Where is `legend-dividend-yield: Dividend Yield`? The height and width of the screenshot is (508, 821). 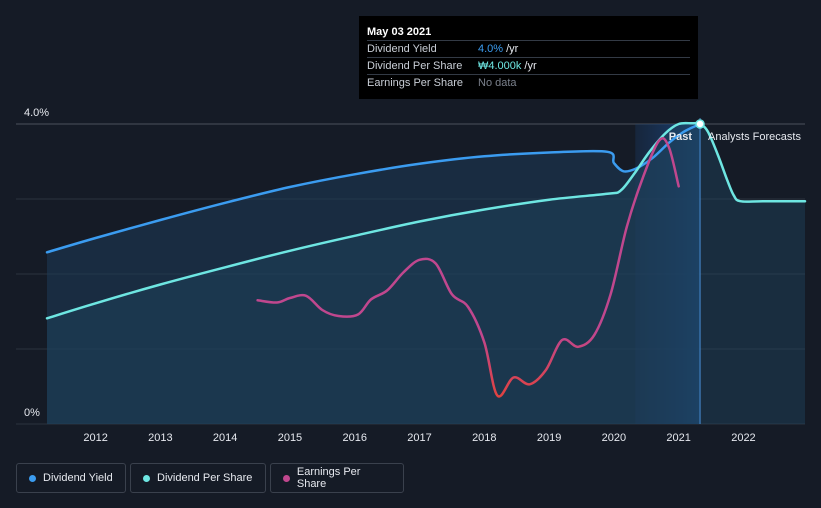
legend-dividend-yield: Dividend Yield is located at coordinates (71, 478).